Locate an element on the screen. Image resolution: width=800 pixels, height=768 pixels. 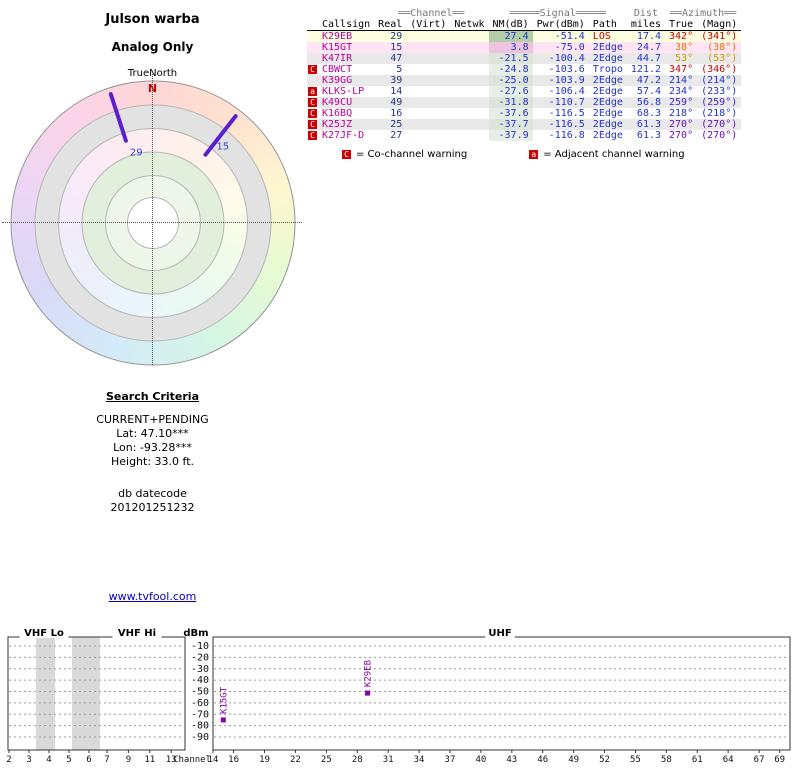
station-row: C K27JF-D 27 -37.9 -116.8 2Edge 61.3 270° (270°) is located at coordinates (524, 135).